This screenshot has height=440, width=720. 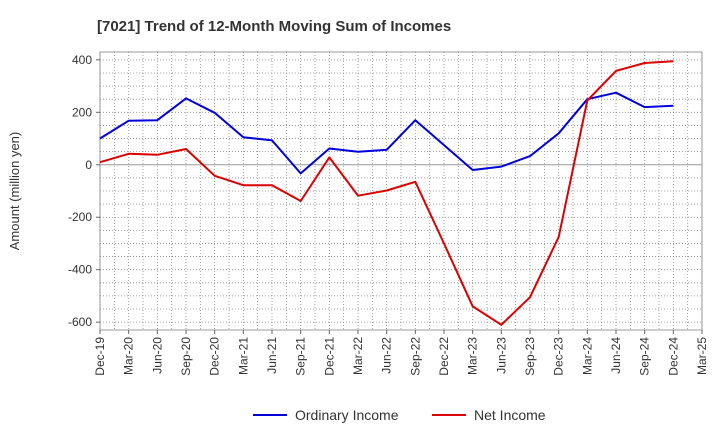 I want to click on x-tick-label: Mar-21, so click(x=243, y=356).